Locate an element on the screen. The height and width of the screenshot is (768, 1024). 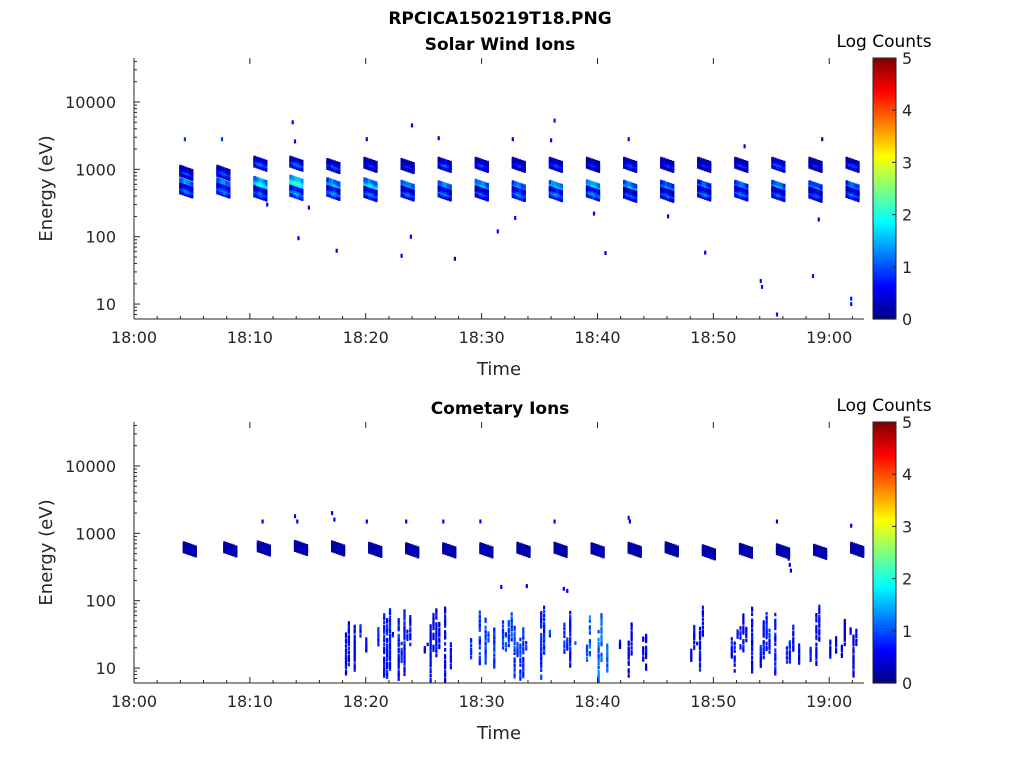
x-tick-label: 18:40 is located at coordinates (597, 701).